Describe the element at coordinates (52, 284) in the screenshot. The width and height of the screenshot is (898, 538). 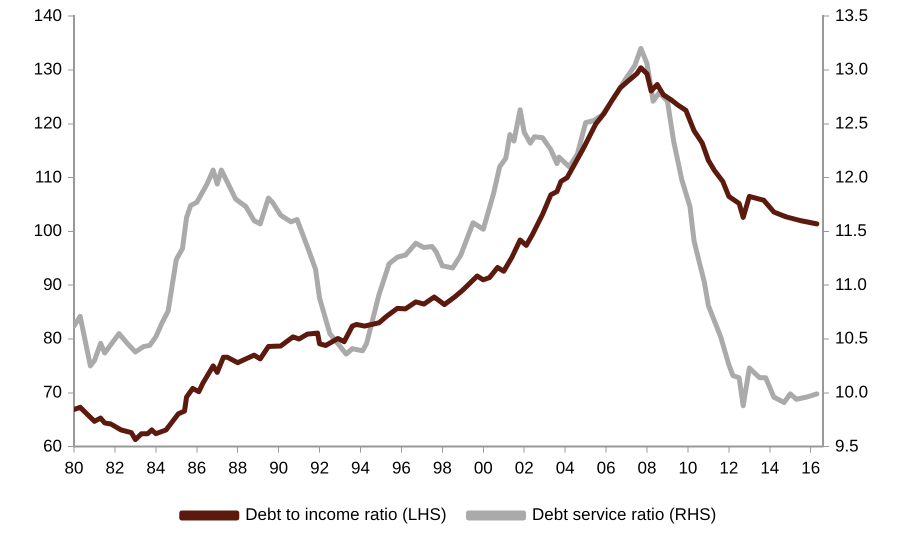
I see `y-tick-label: 90` at that location.